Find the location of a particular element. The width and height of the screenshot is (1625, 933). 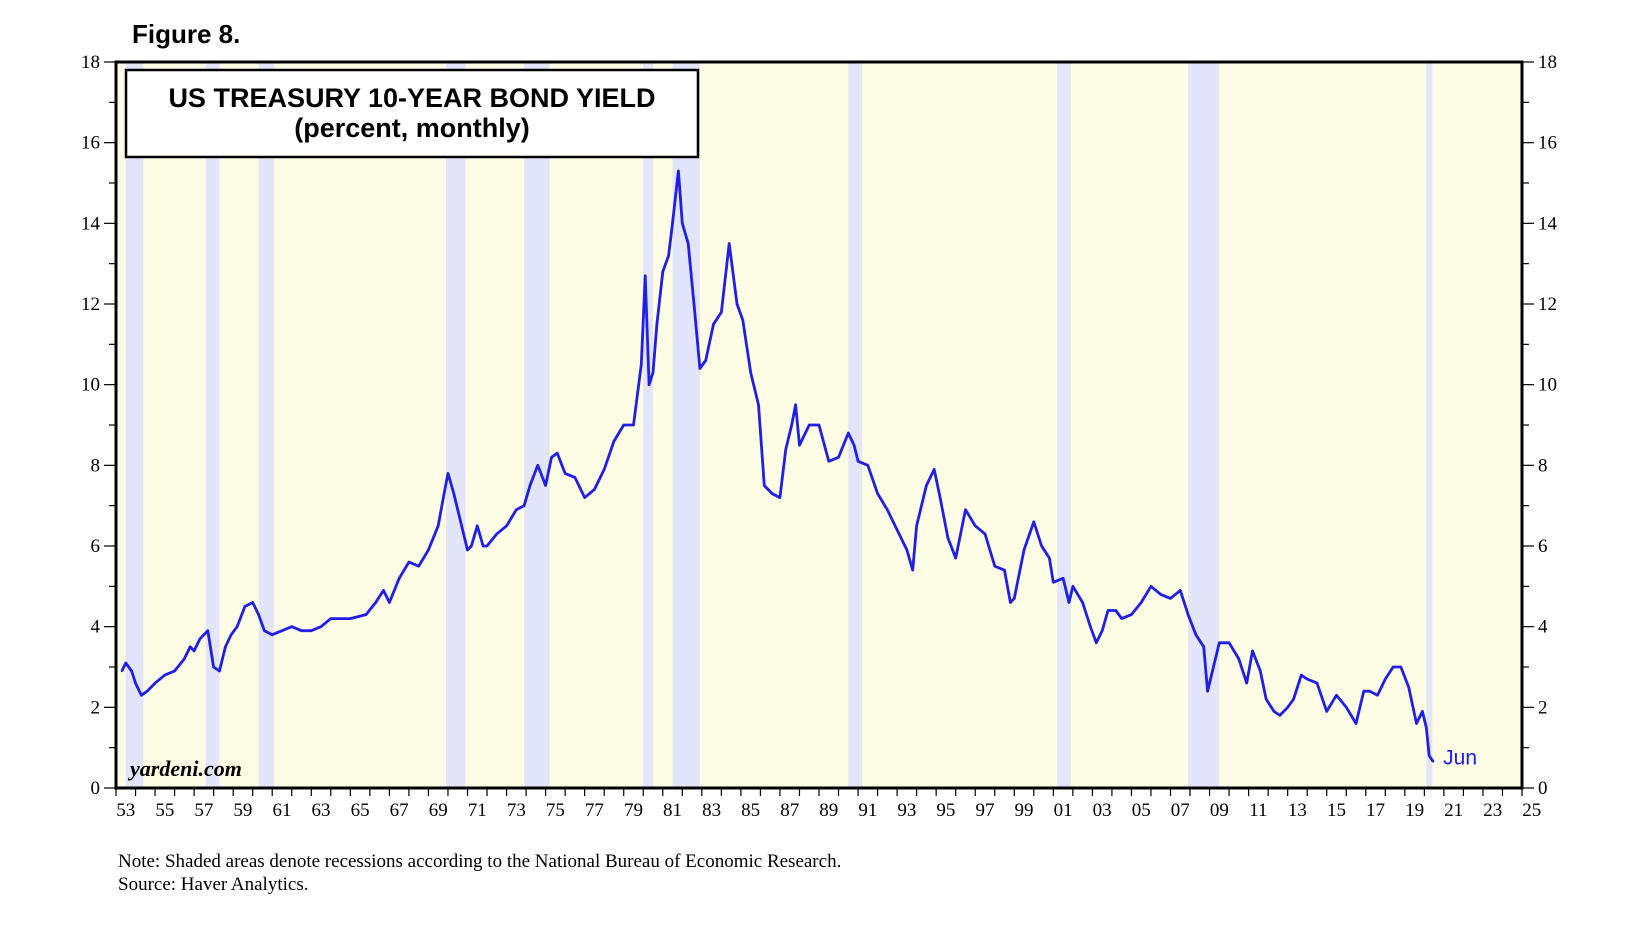

x-tick-label: 77 is located at coordinates (594, 810).